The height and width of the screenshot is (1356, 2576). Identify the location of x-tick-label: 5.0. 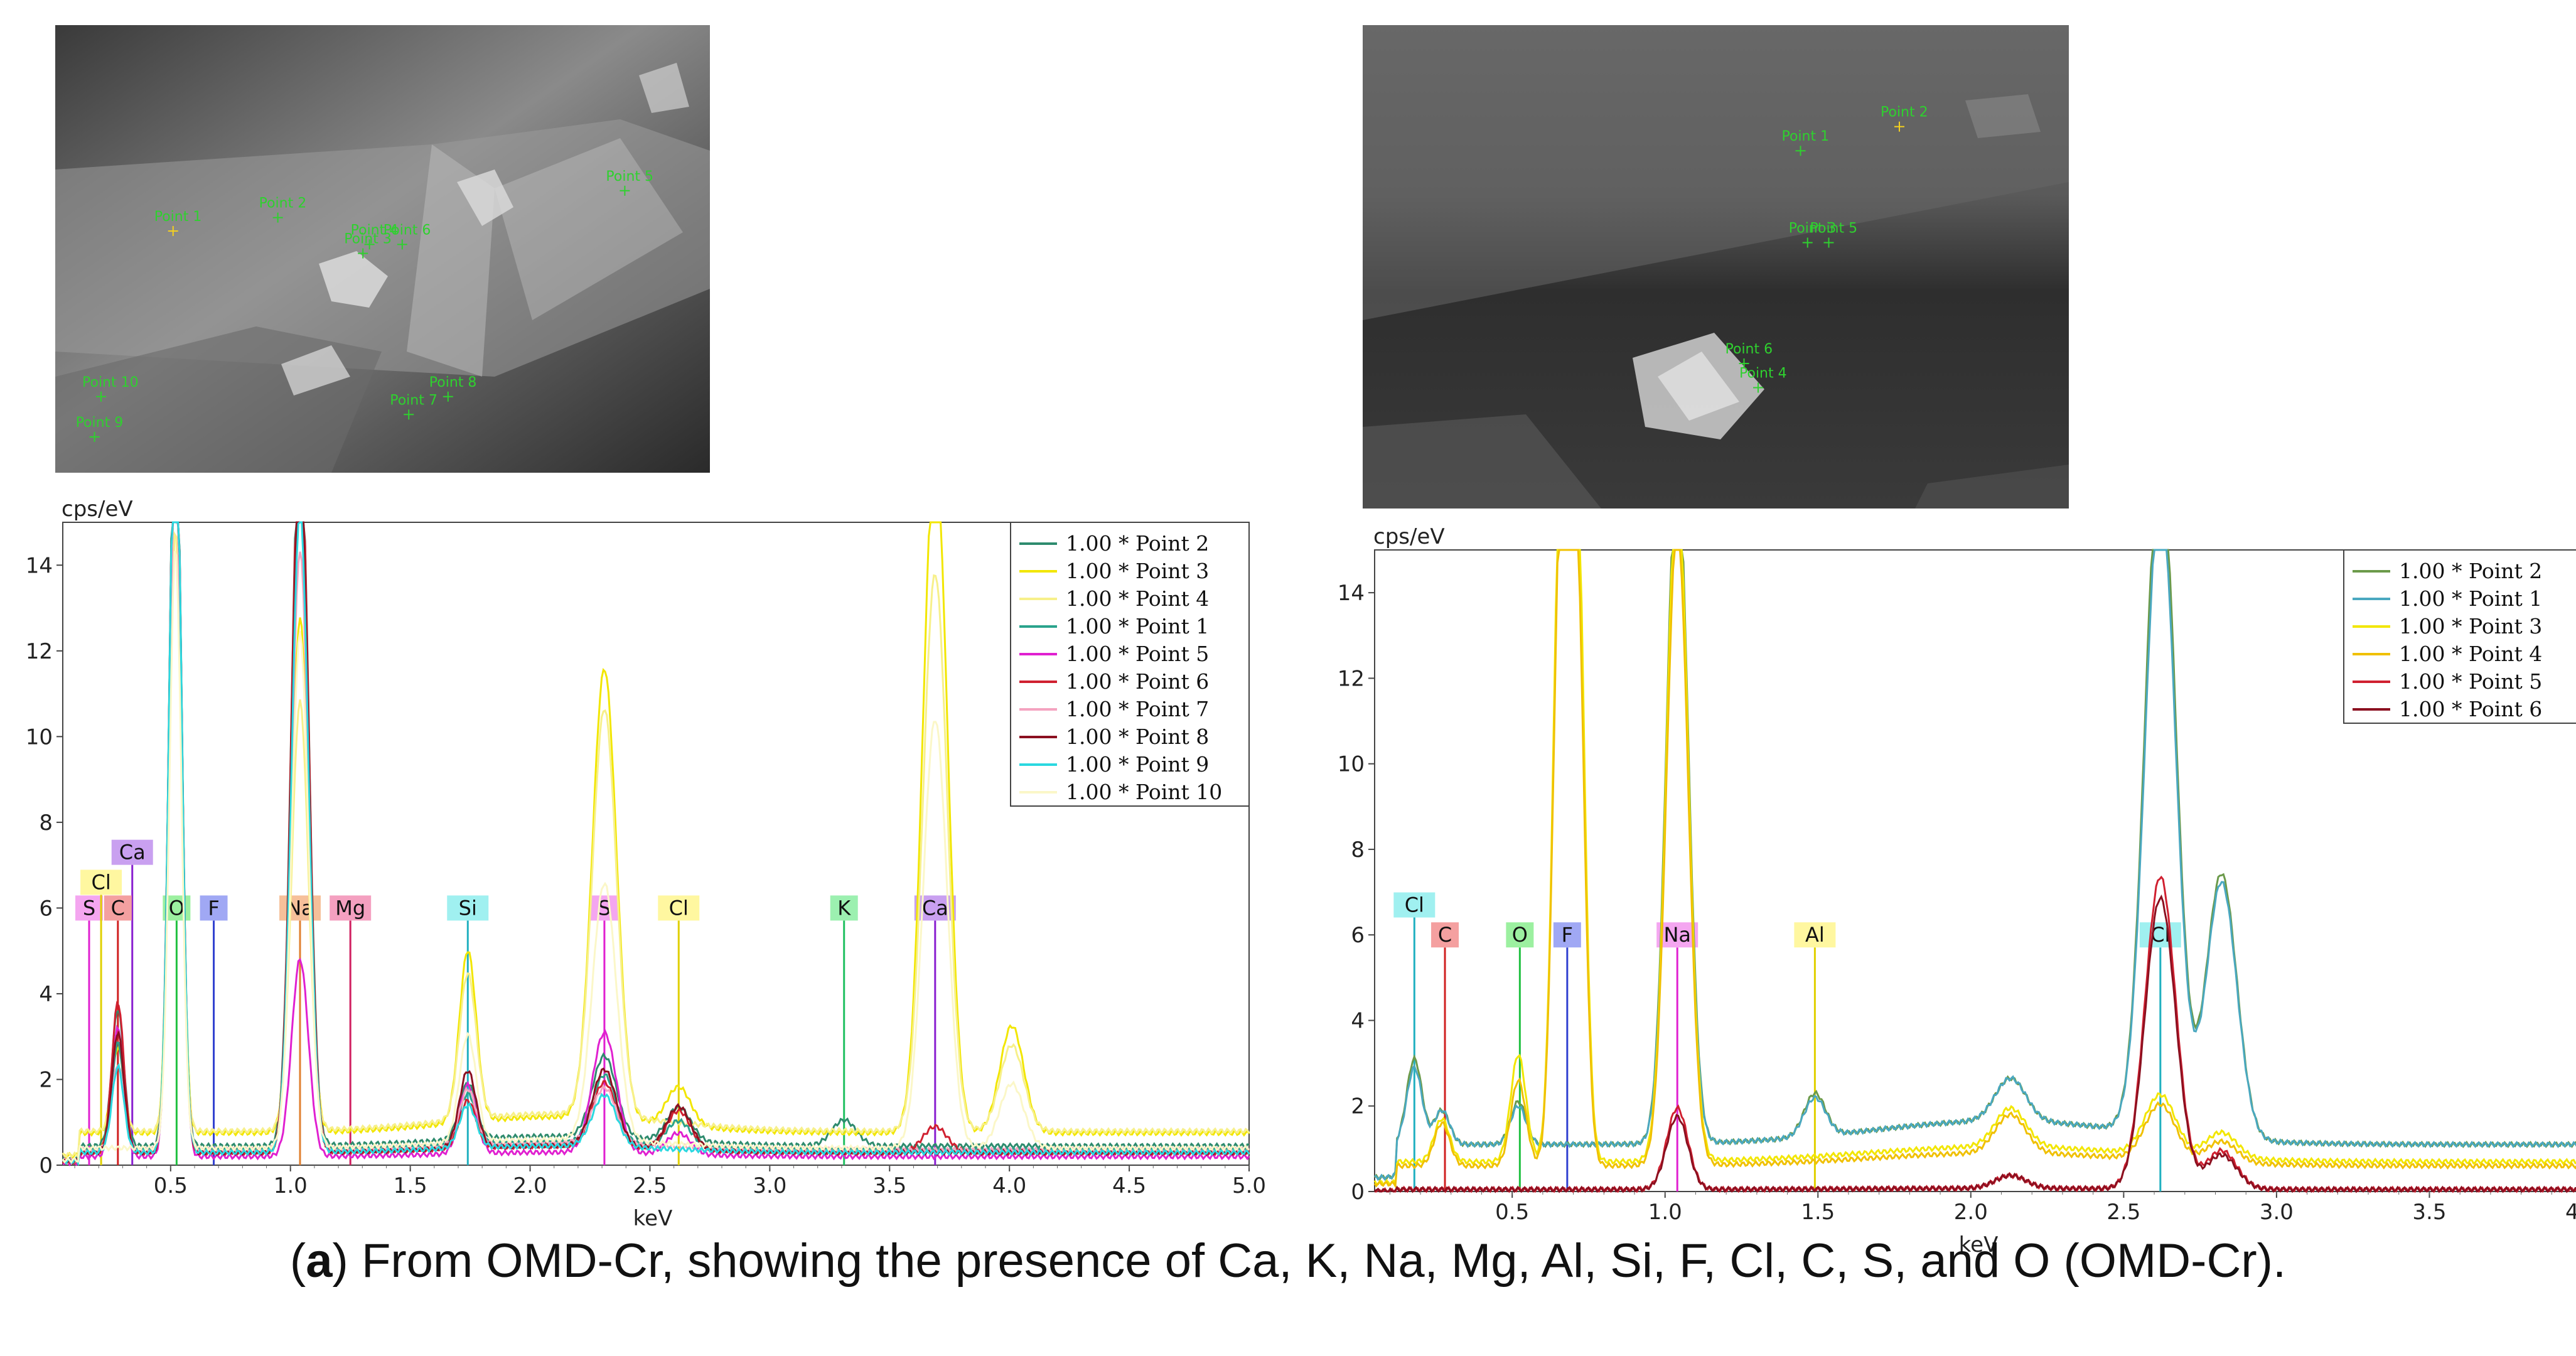
(1249, 1185).